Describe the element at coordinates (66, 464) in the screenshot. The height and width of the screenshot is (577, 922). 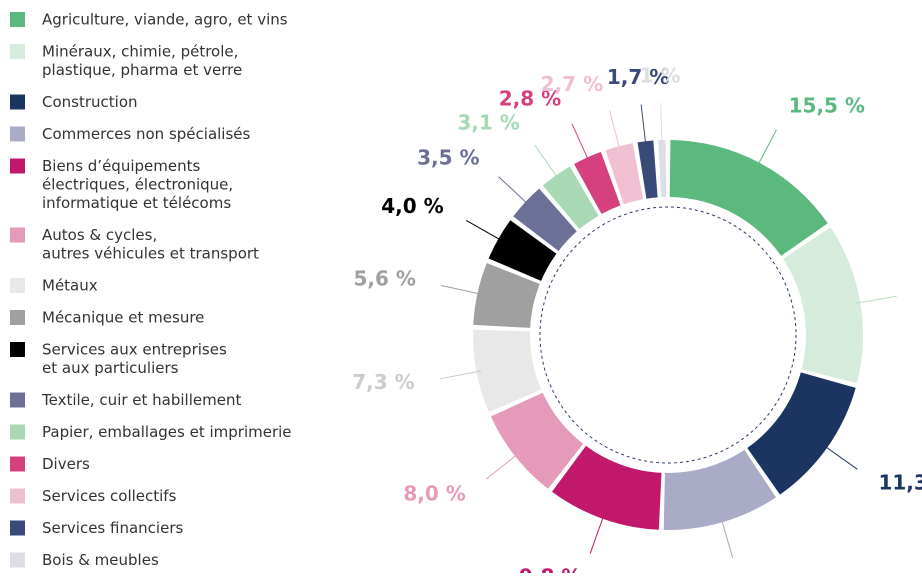
I see `legend-label: Divers` at that location.